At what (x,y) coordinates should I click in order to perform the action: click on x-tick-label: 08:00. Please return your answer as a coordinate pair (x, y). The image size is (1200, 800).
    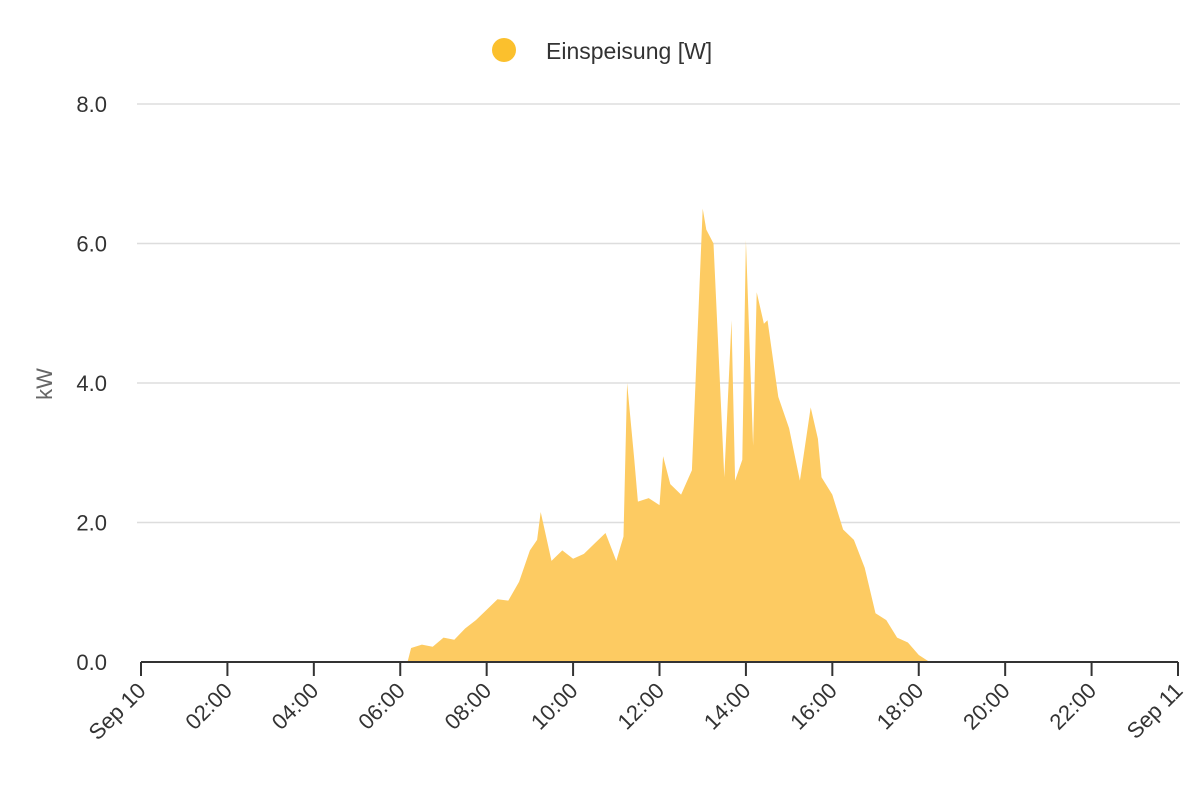
    Looking at the image, I should click on (468, 706).